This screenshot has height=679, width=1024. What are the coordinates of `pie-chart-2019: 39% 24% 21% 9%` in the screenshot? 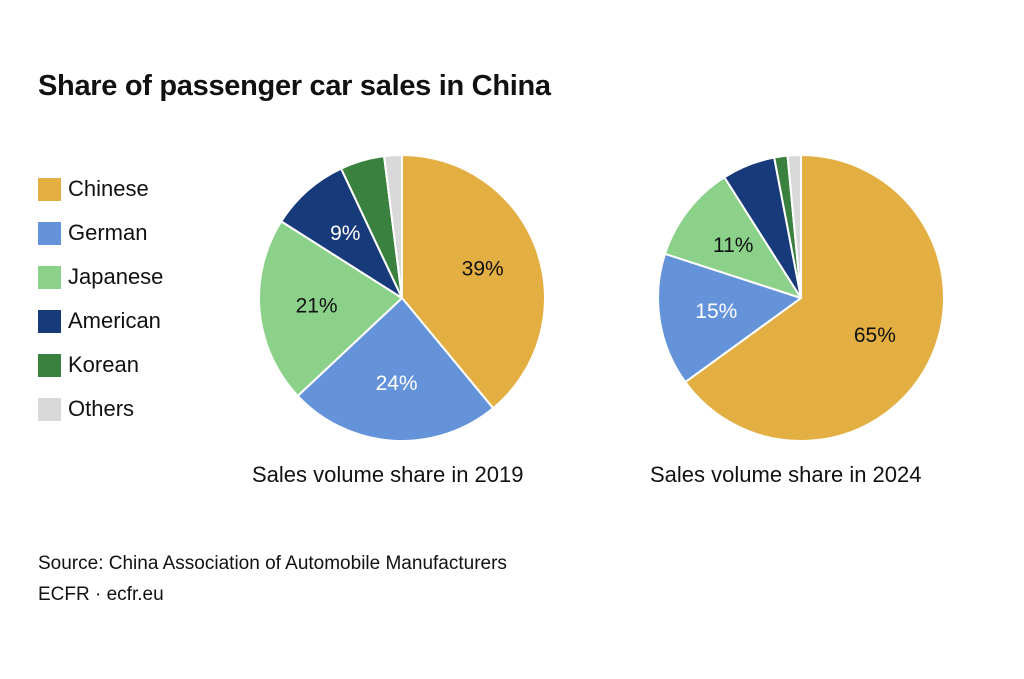 It's located at (402, 298).